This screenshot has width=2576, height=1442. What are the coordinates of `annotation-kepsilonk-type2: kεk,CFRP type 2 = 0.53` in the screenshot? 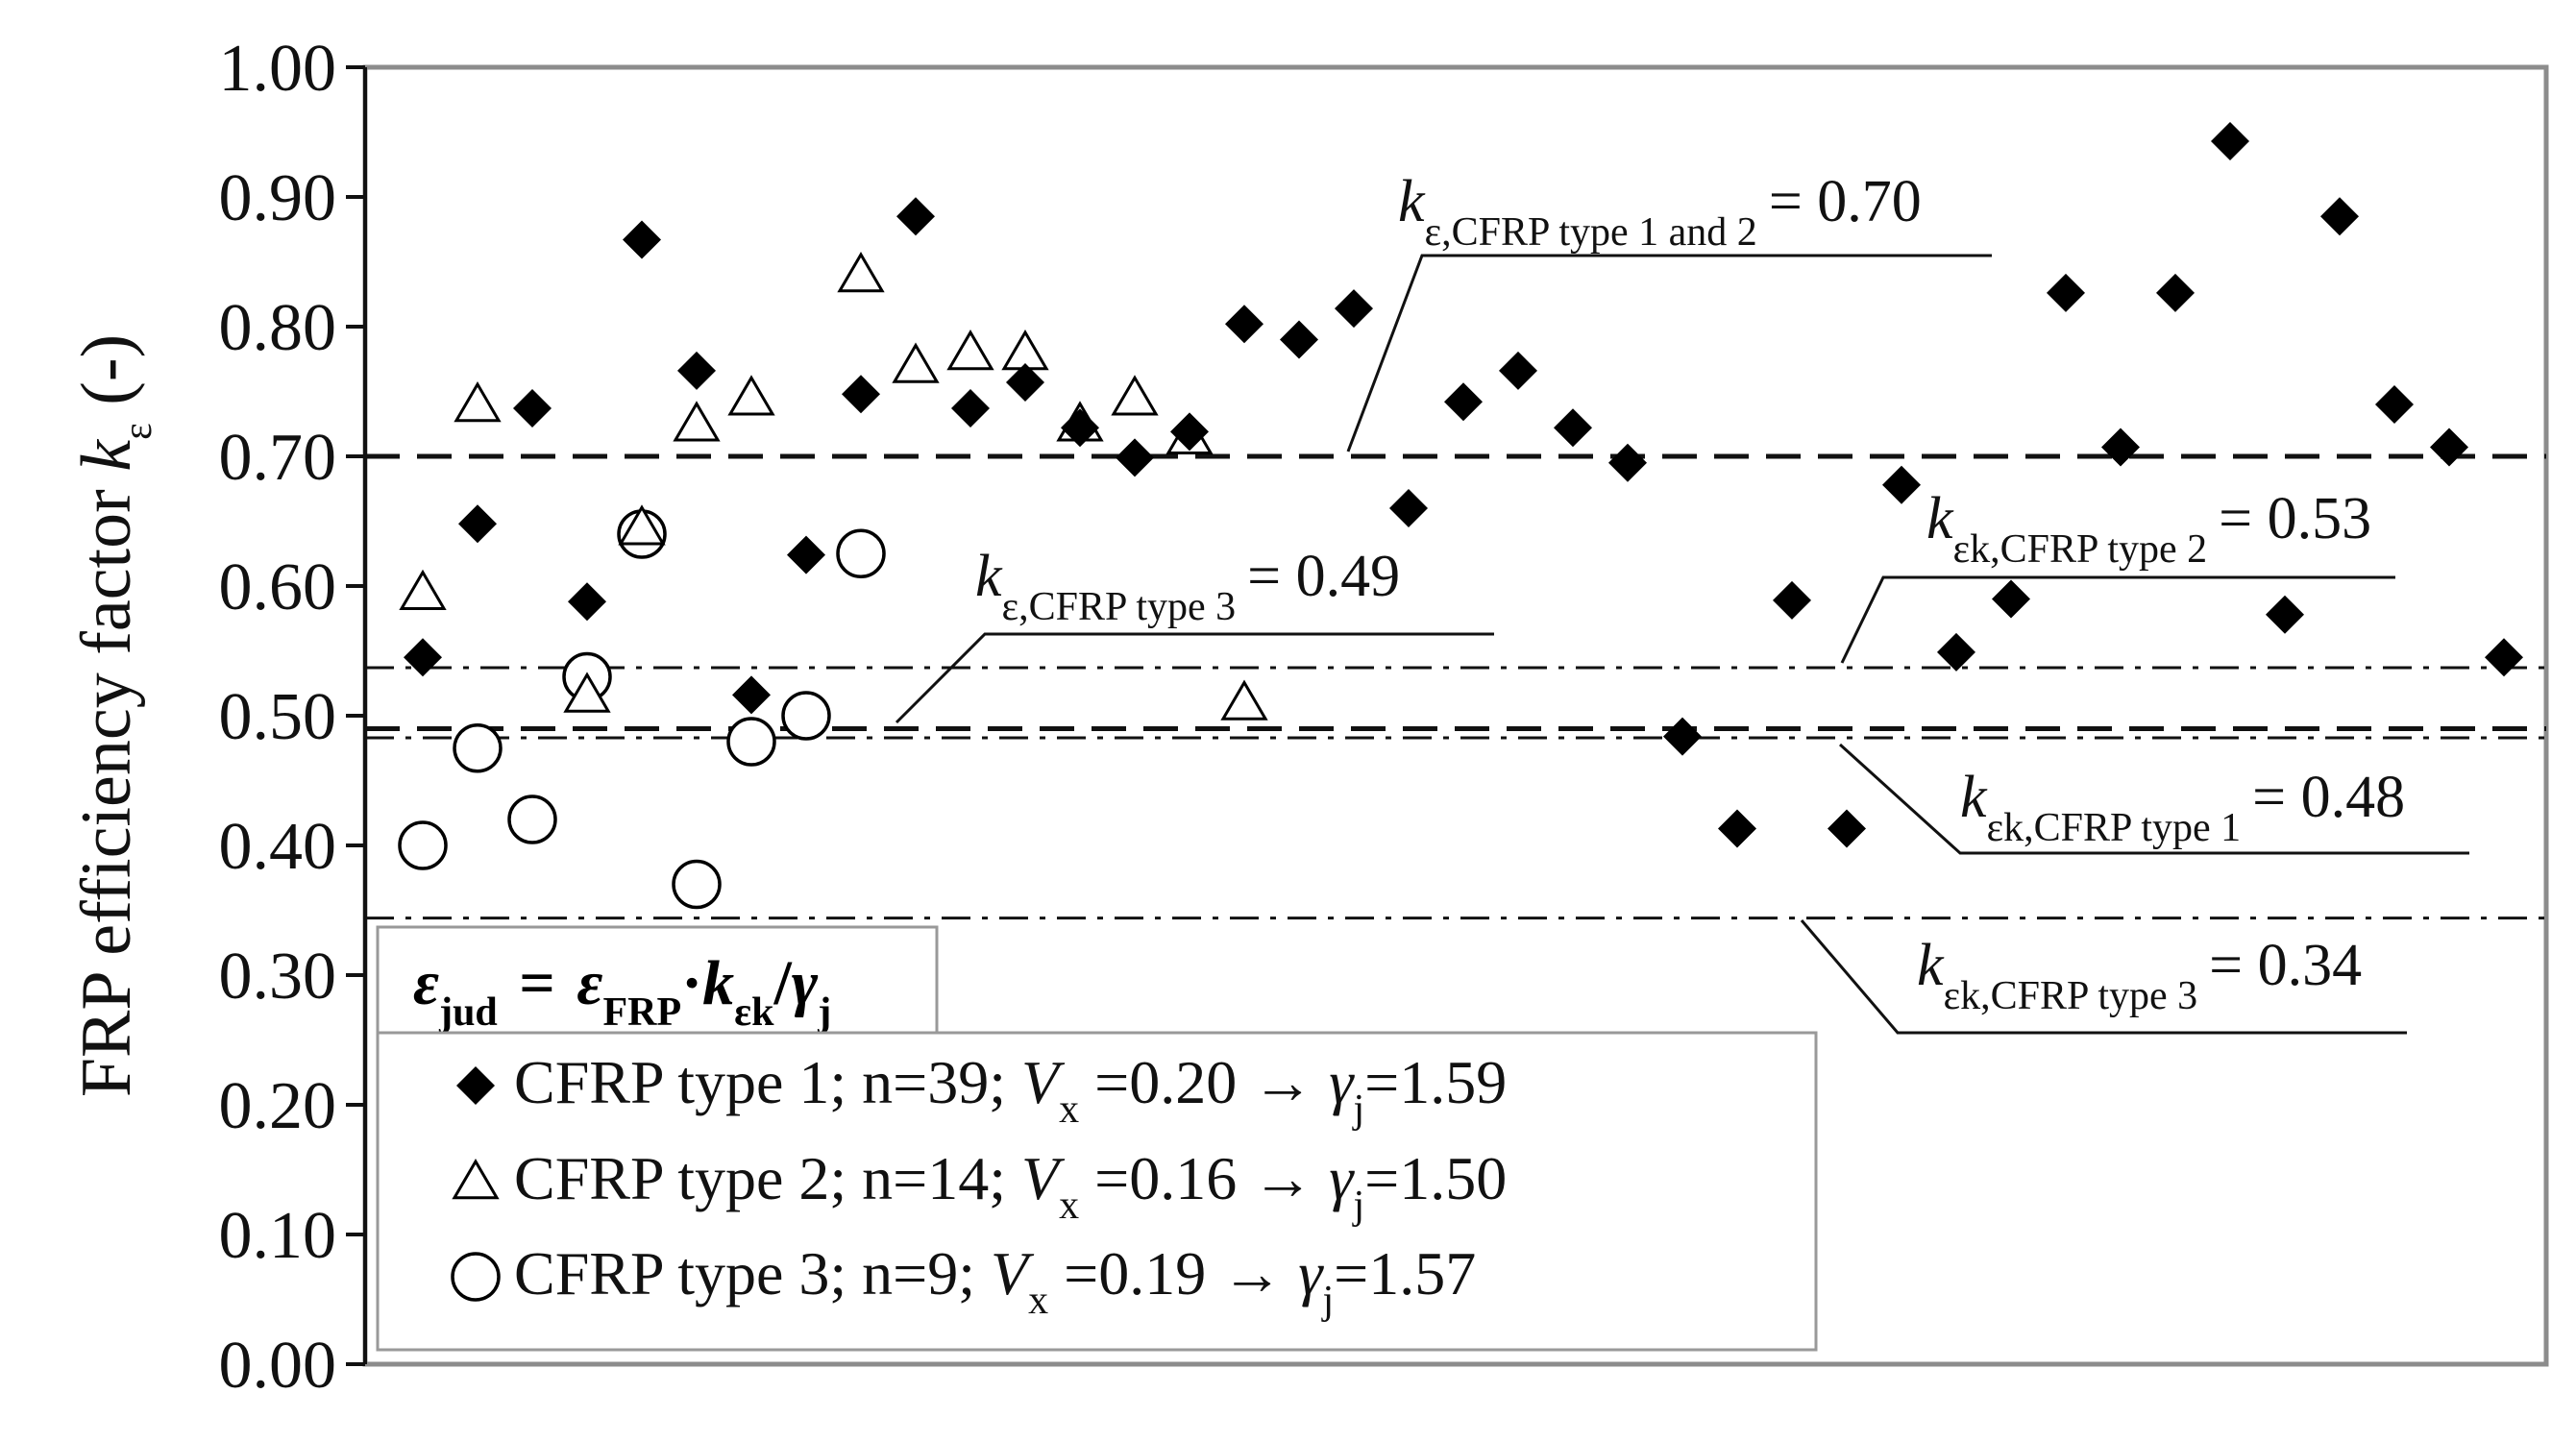 It's located at (2148, 529).